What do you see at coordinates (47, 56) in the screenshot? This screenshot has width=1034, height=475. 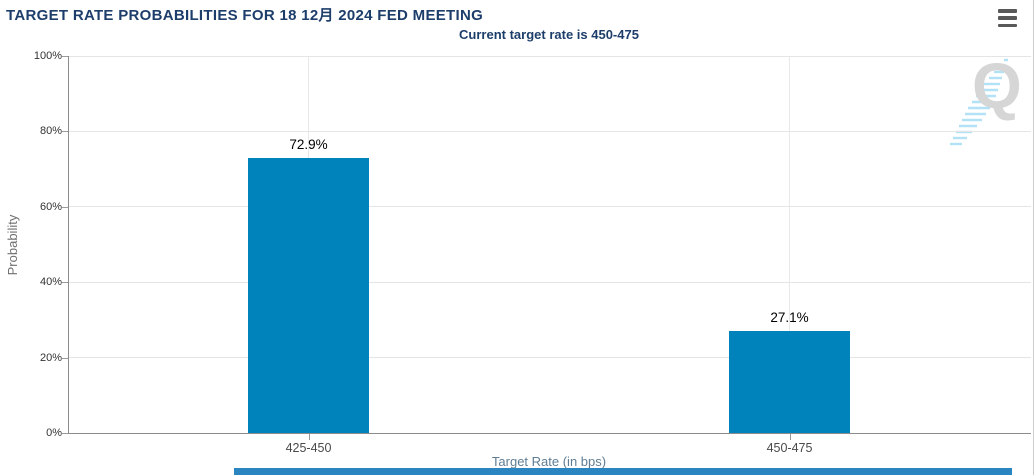 I see `y-tick-label: 100%` at bounding box center [47, 56].